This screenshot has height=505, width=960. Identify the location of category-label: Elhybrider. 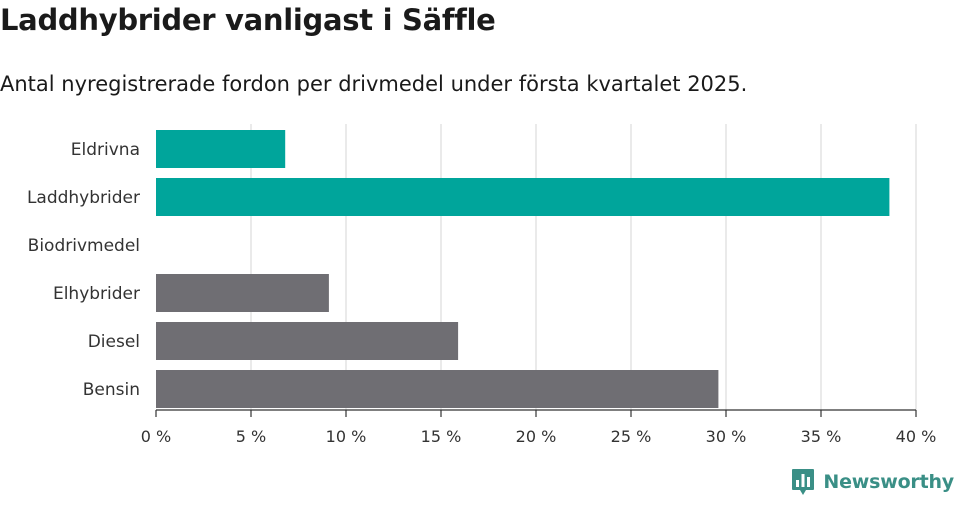
(96, 294).